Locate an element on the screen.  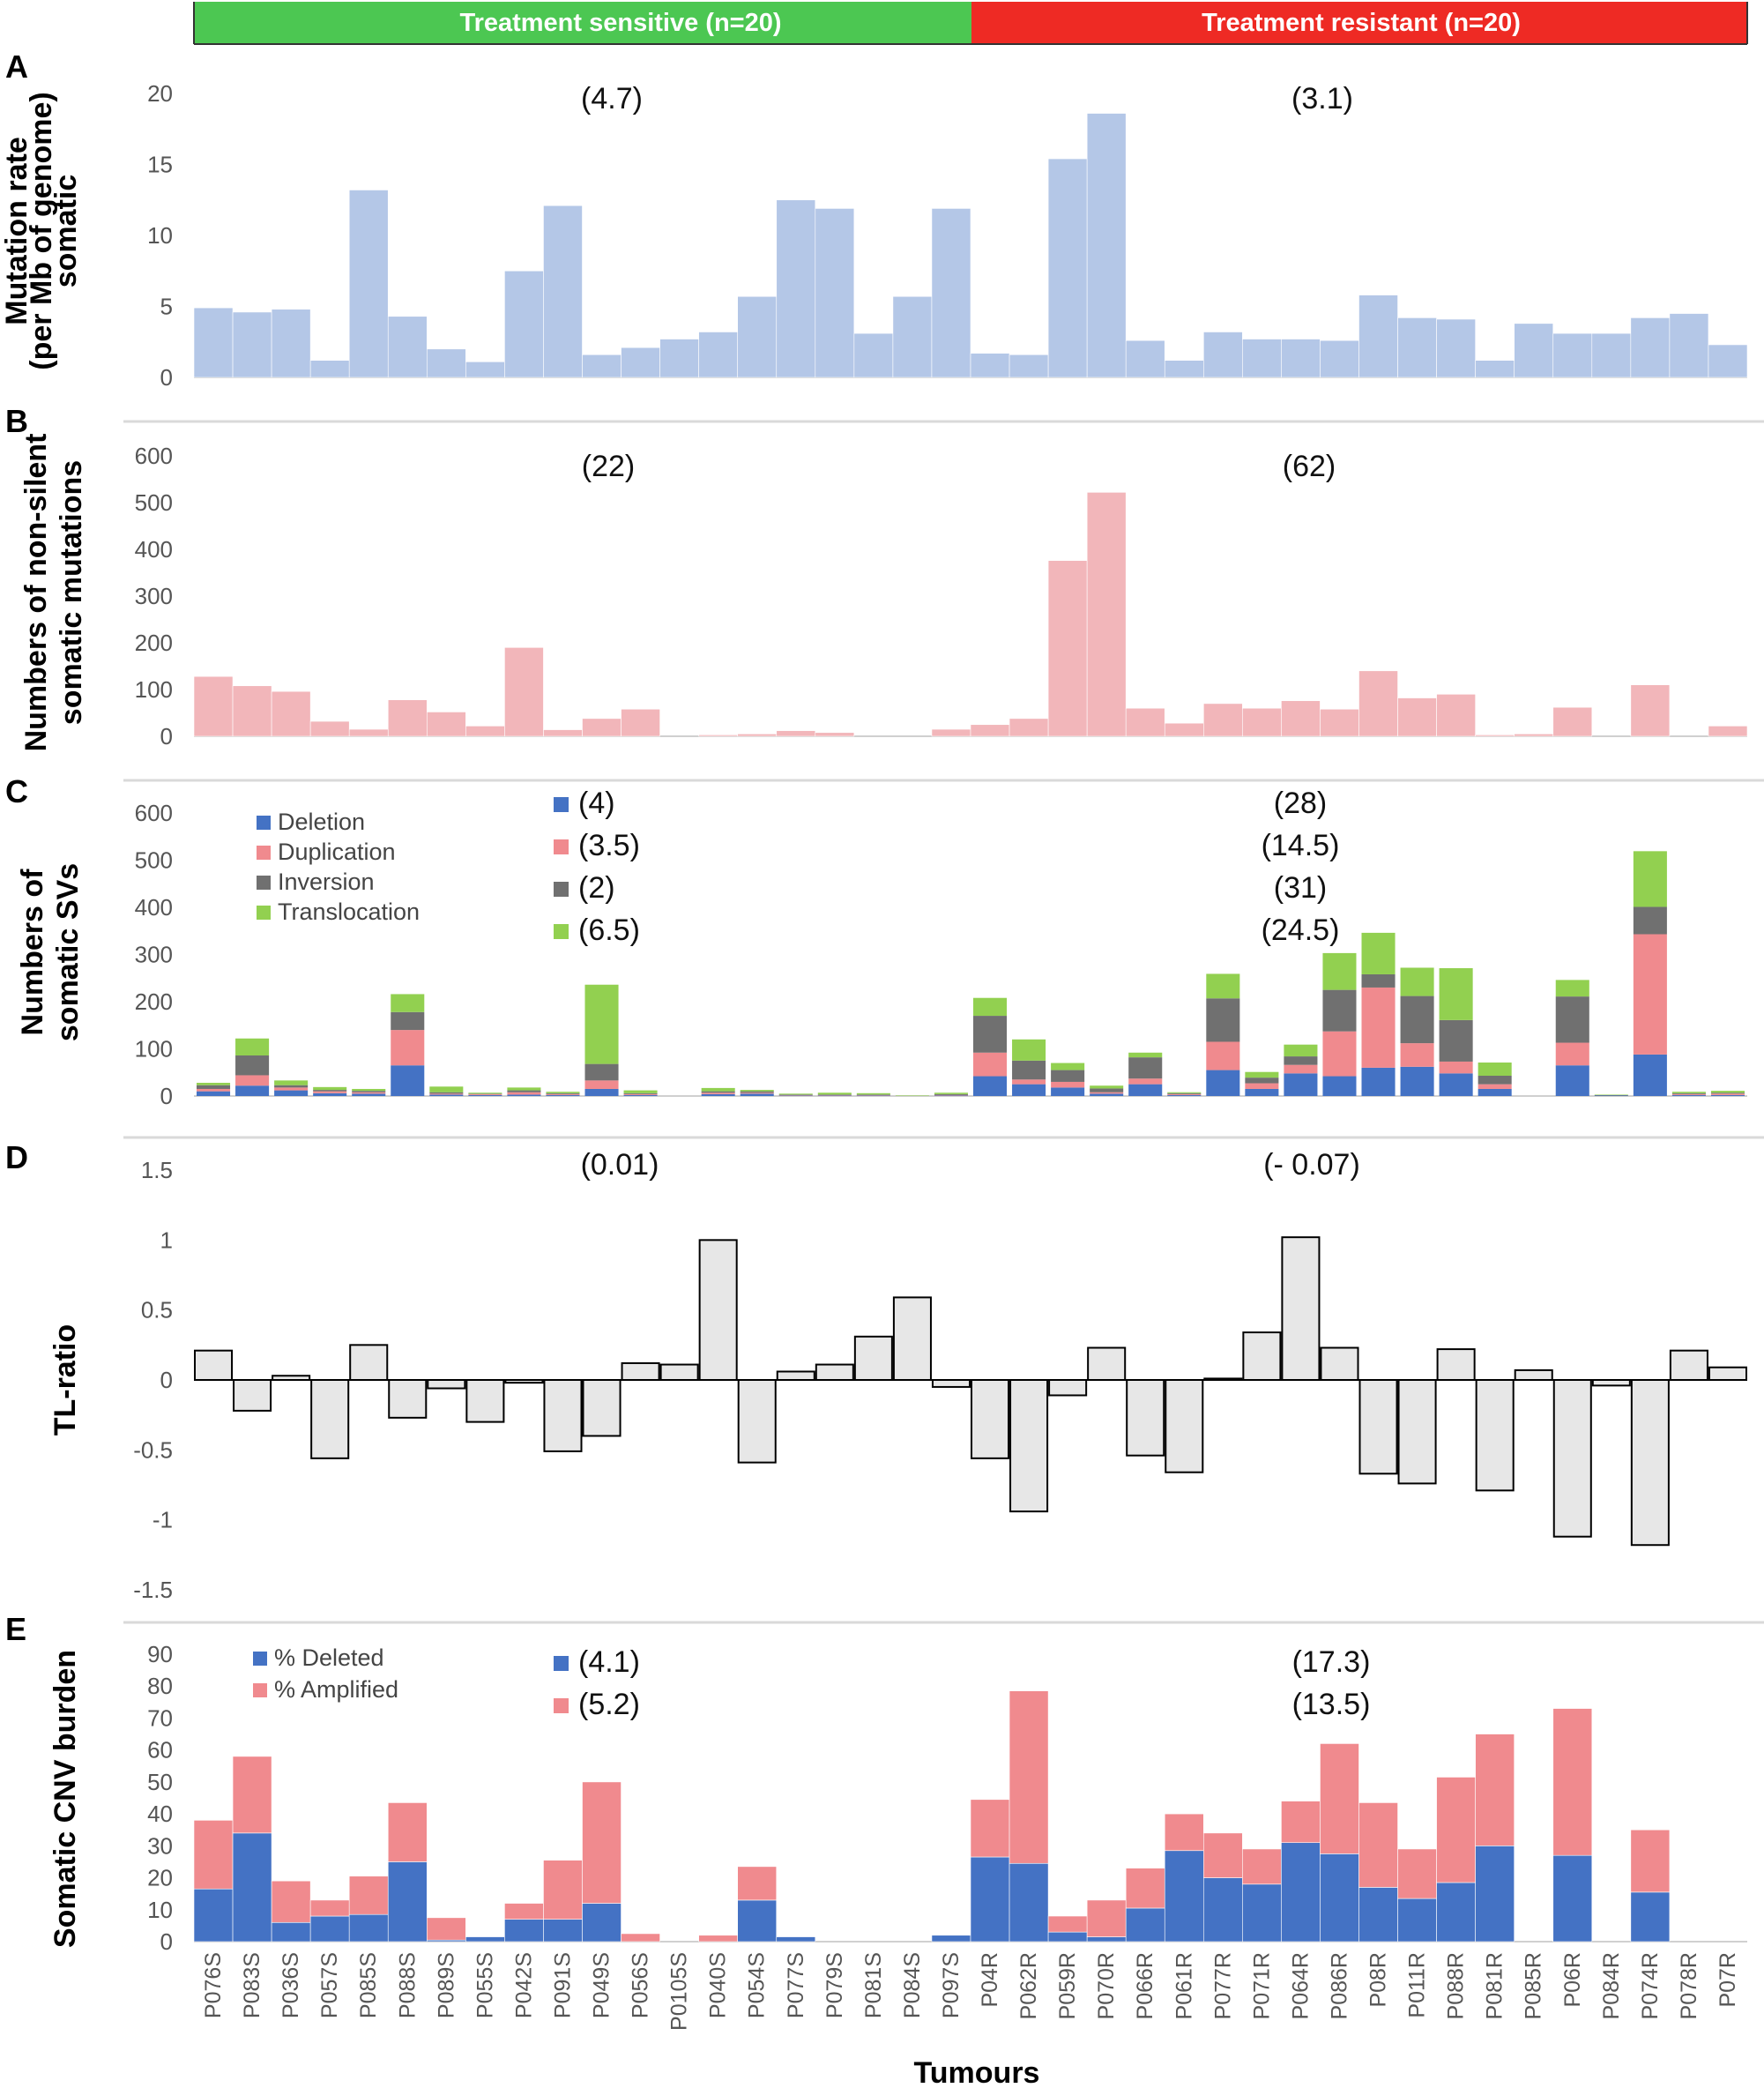
x-tick-label: P061R is located at coordinates (1184, 1986).